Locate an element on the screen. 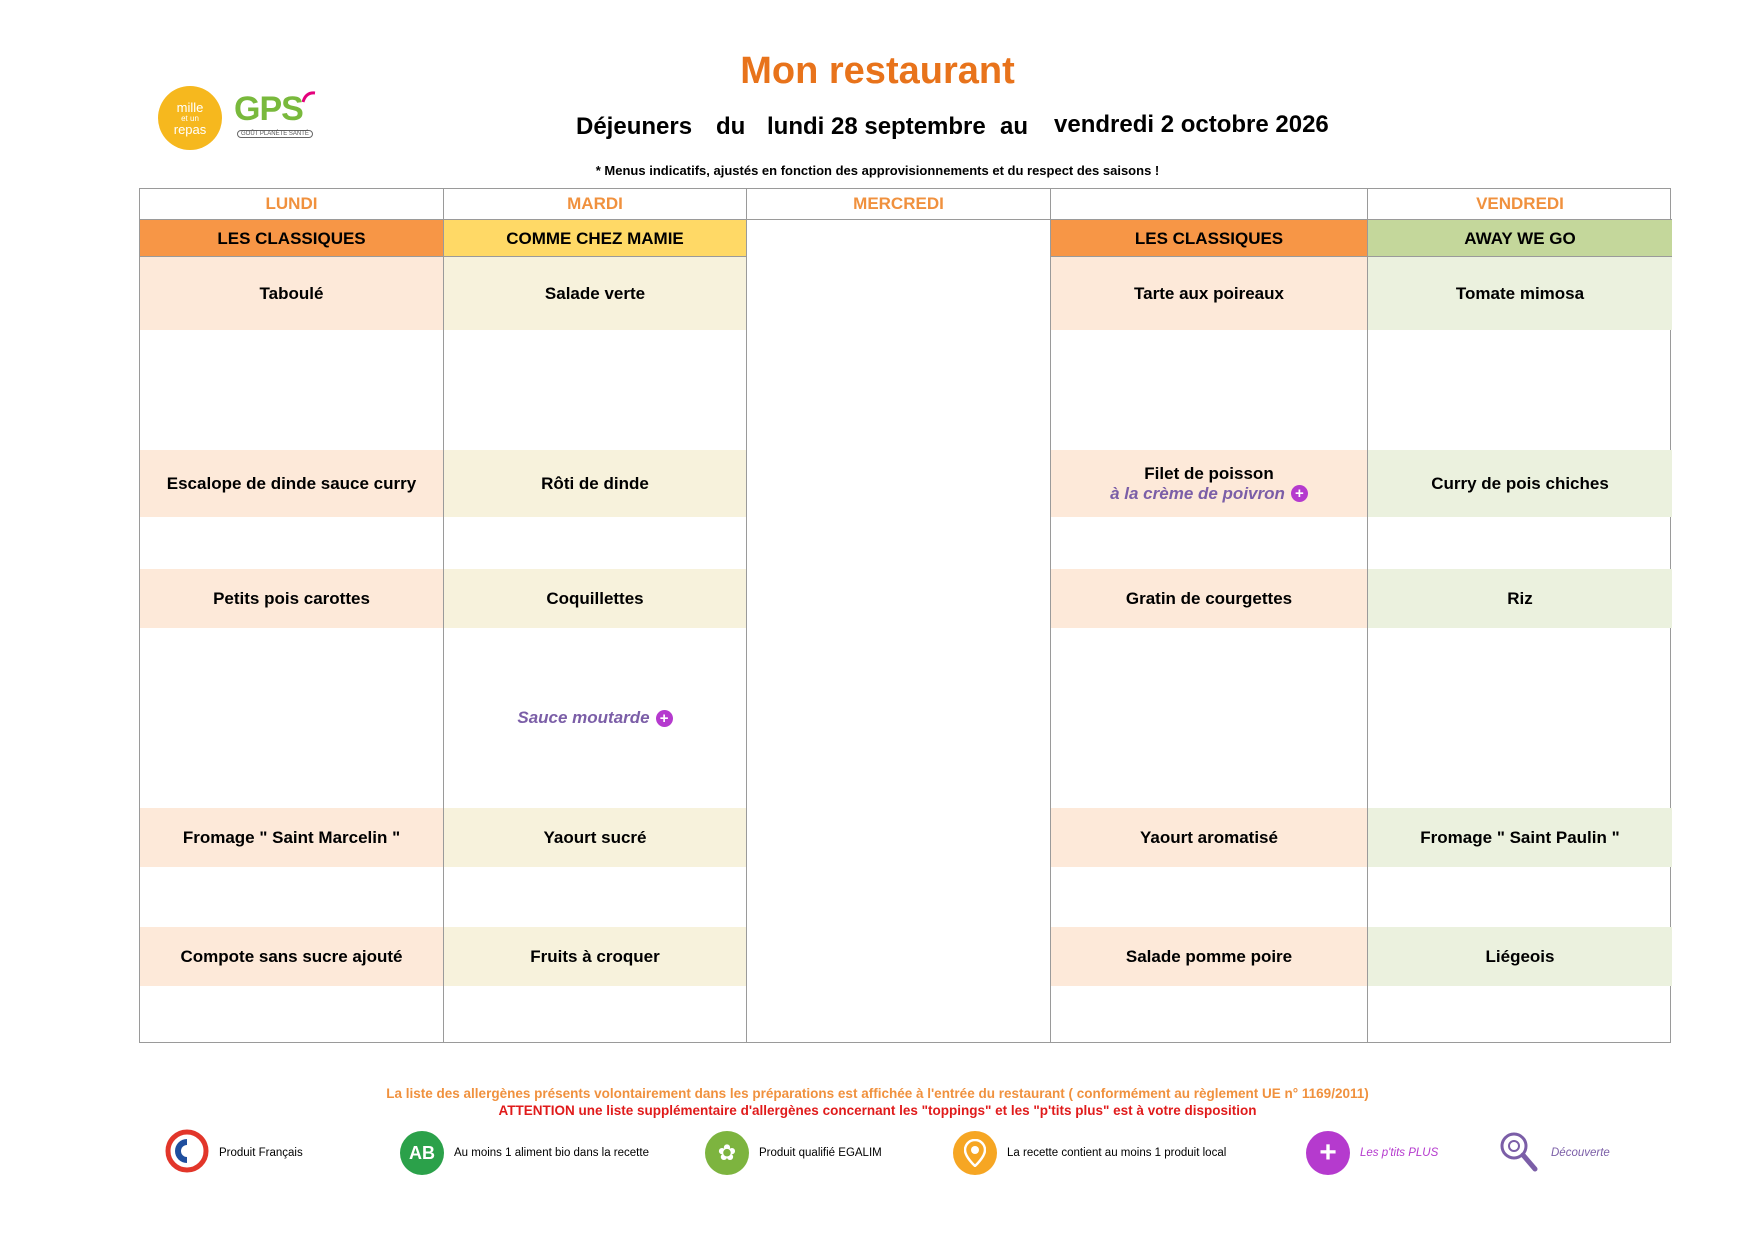 The image size is (1755, 1241). legend-item: ✿ Produit qualifié EGALIM is located at coordinates (793, 1153).